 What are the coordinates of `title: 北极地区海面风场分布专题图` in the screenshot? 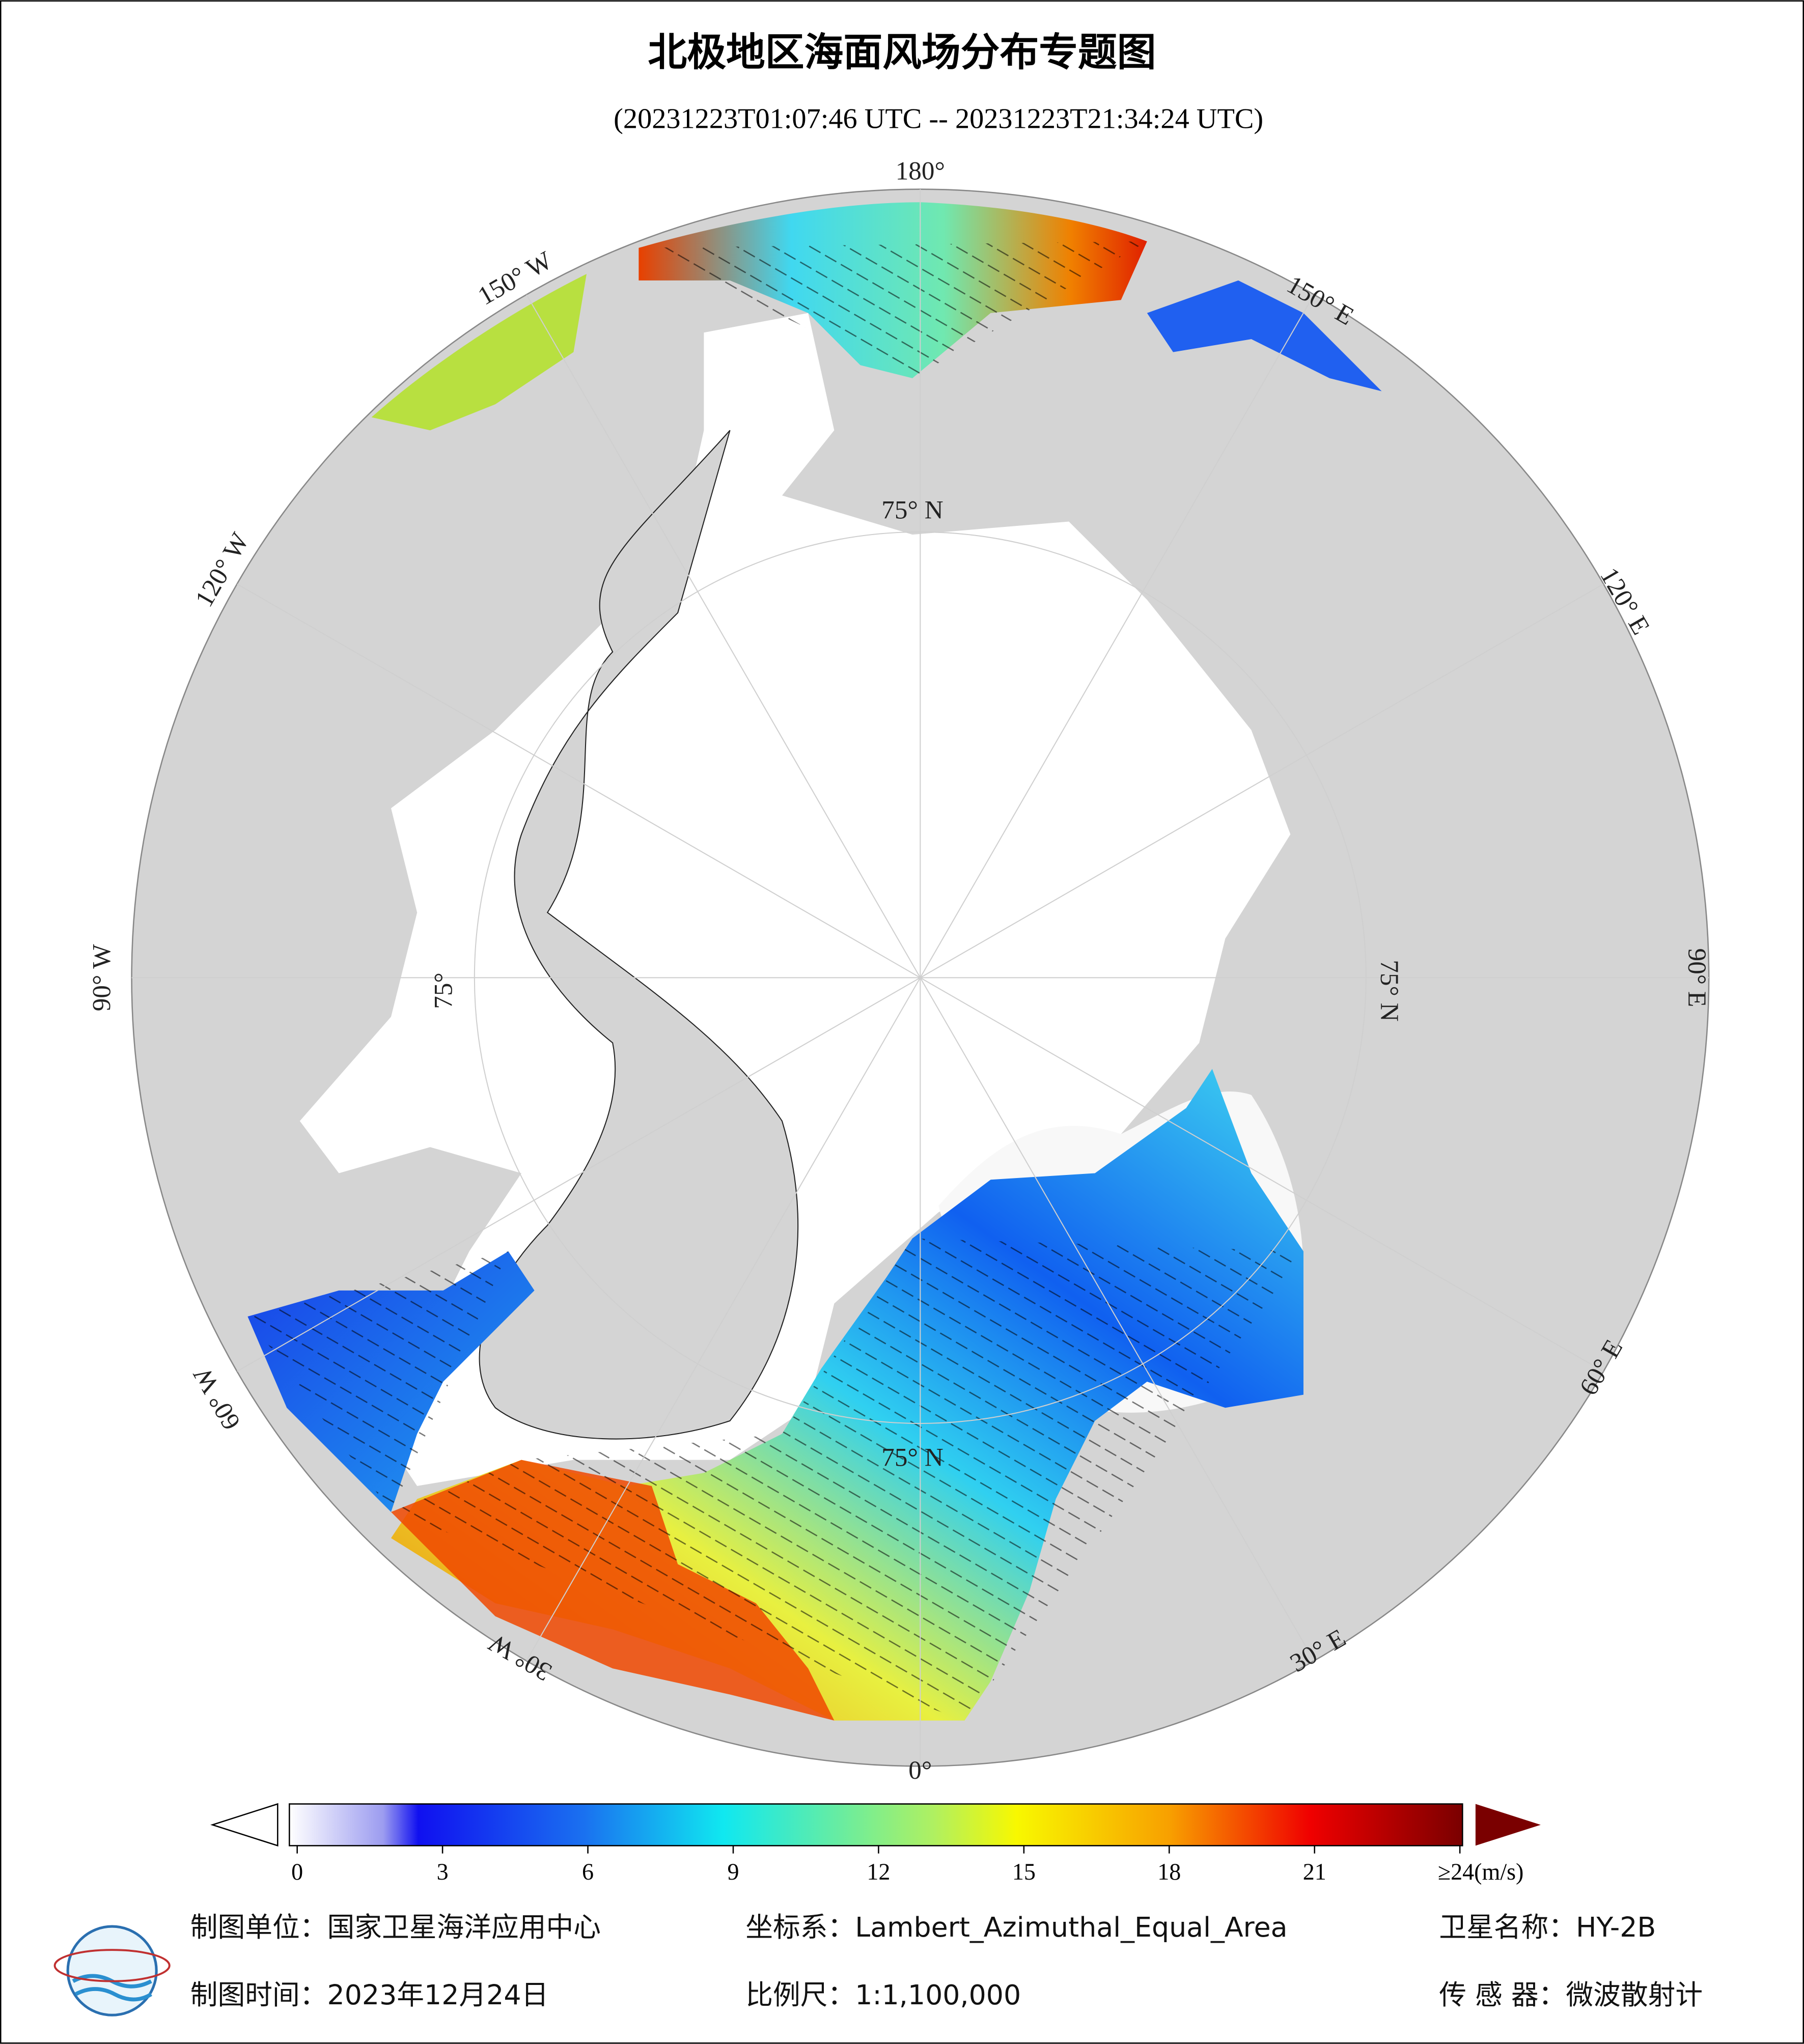 It's located at (902, 52).